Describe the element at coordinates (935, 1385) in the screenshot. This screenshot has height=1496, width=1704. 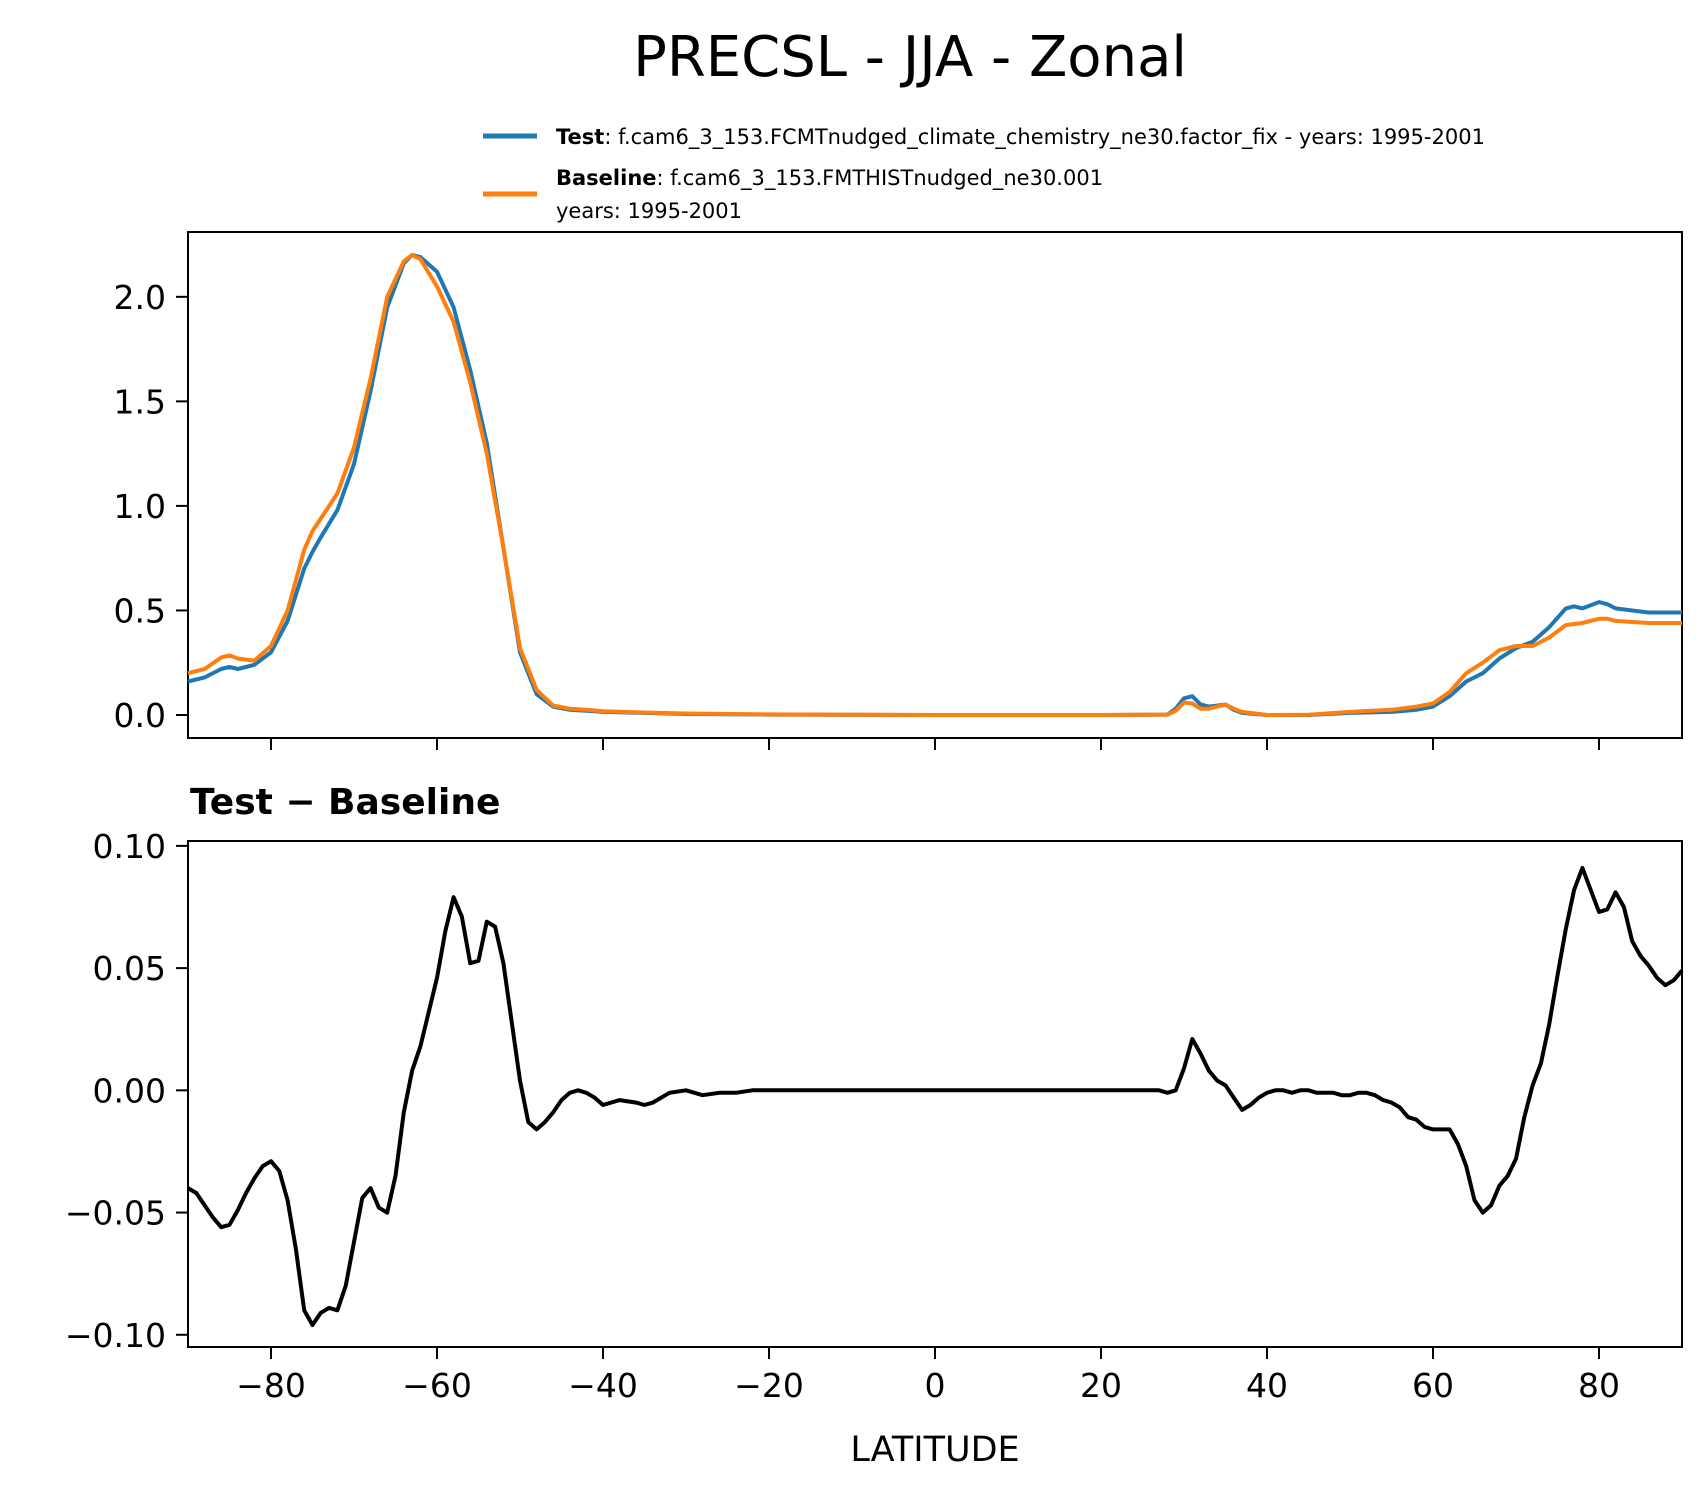
I see `difference-panel-x-tick-label: 0` at that location.